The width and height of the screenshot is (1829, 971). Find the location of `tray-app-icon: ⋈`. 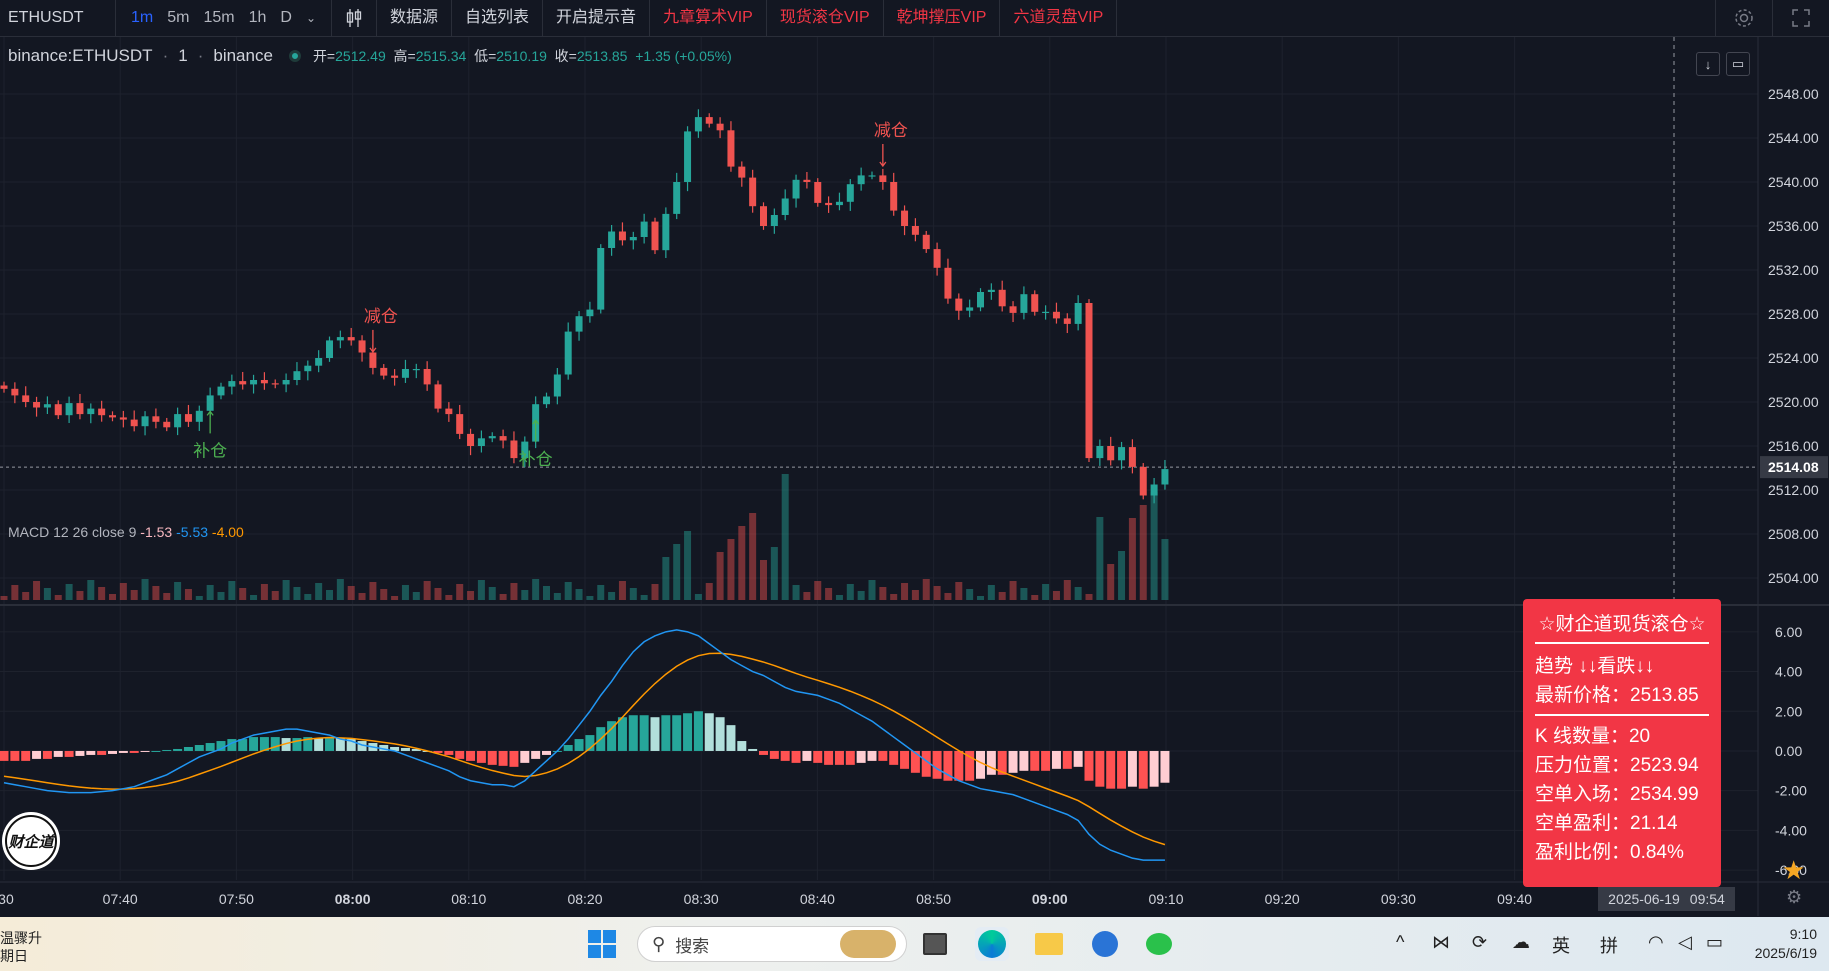

tray-app-icon: ⋈ is located at coordinates (1441, 942).